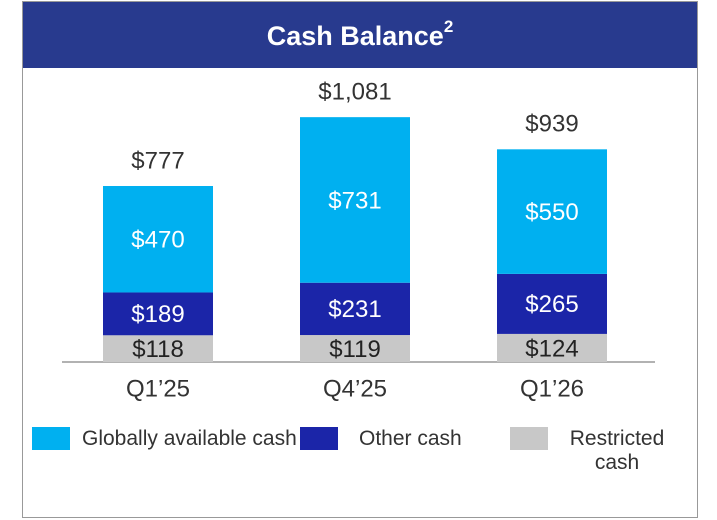 This screenshot has height=520, width=717. I want to click on value-label: $470, so click(157, 240).